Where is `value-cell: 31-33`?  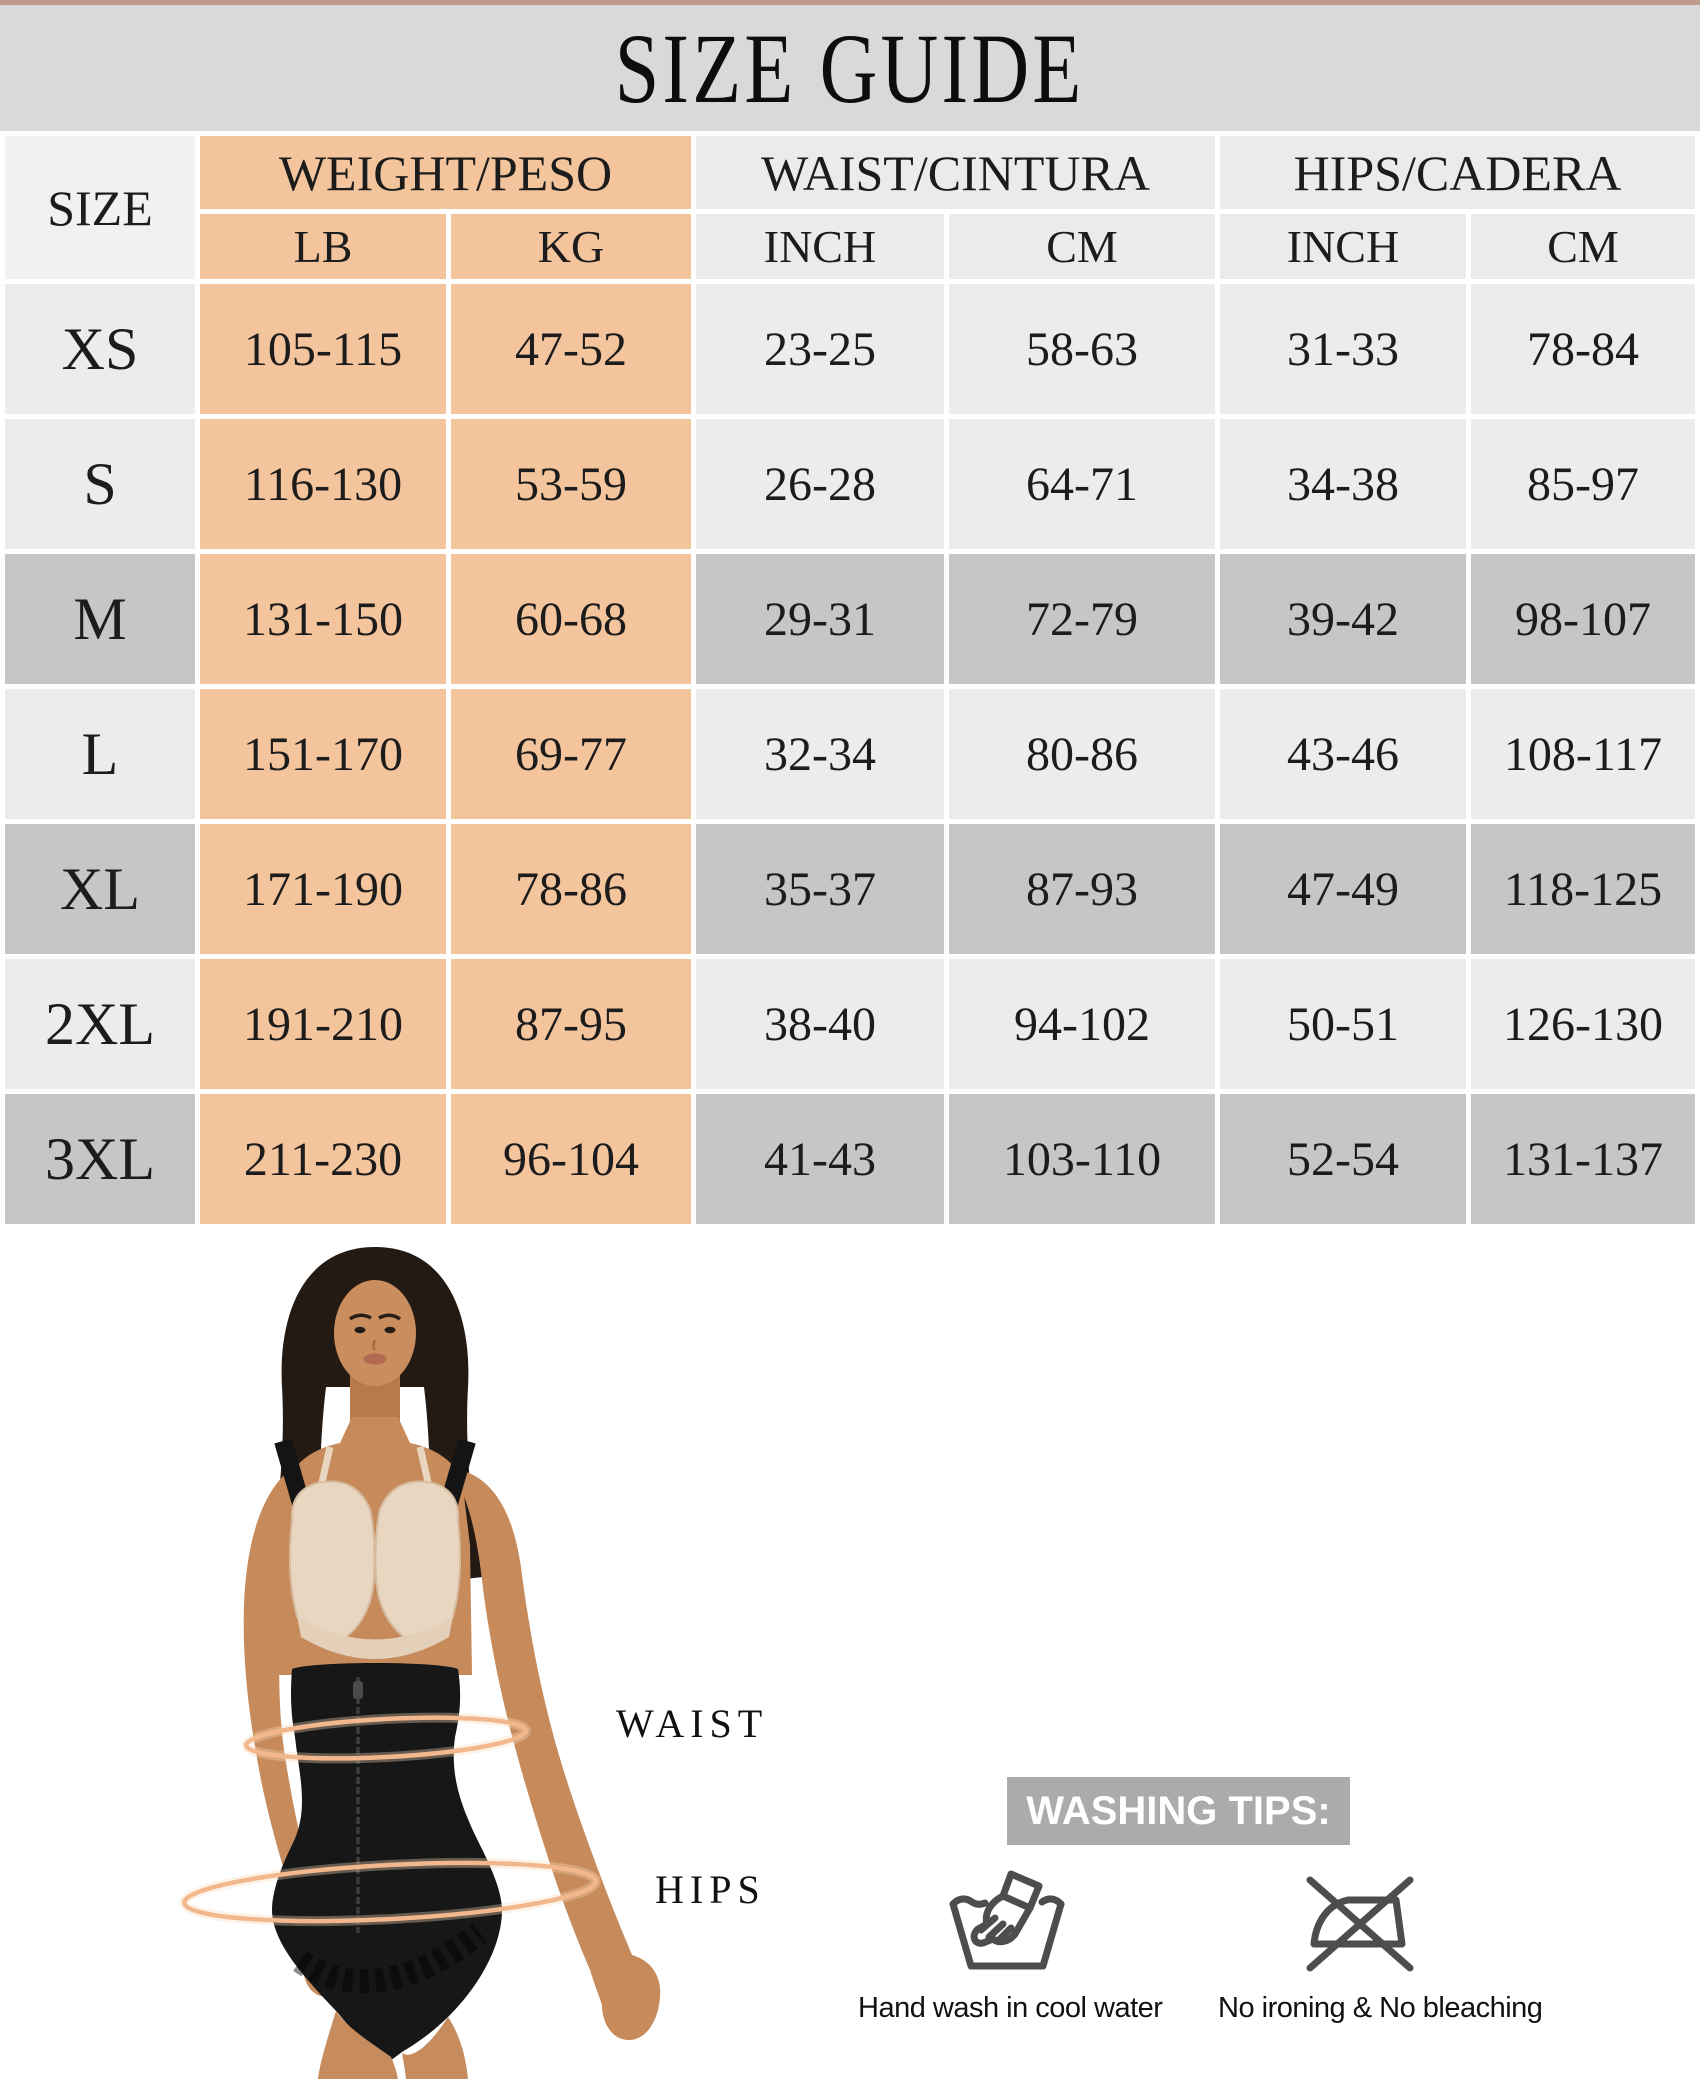 value-cell: 31-33 is located at coordinates (1343, 349).